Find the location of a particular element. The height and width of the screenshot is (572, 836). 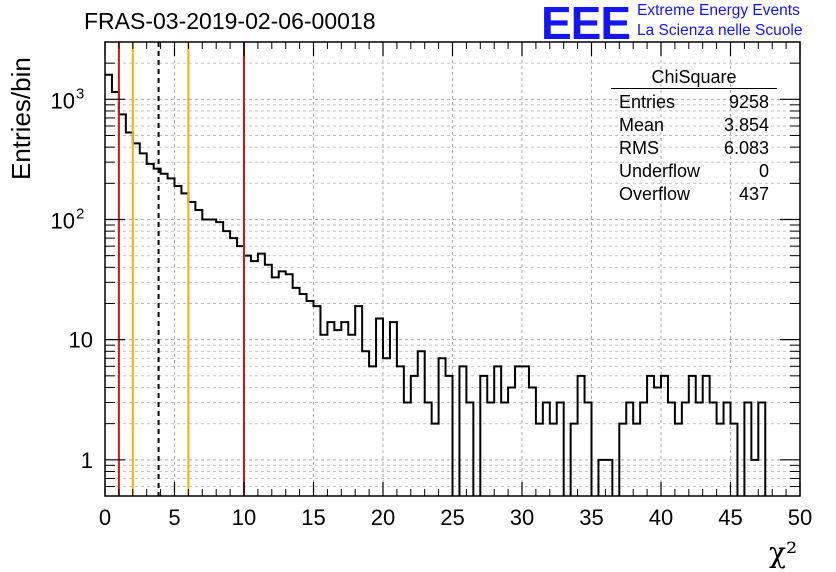

stats-row-overflow: Overflow 437 is located at coordinates (694, 194).